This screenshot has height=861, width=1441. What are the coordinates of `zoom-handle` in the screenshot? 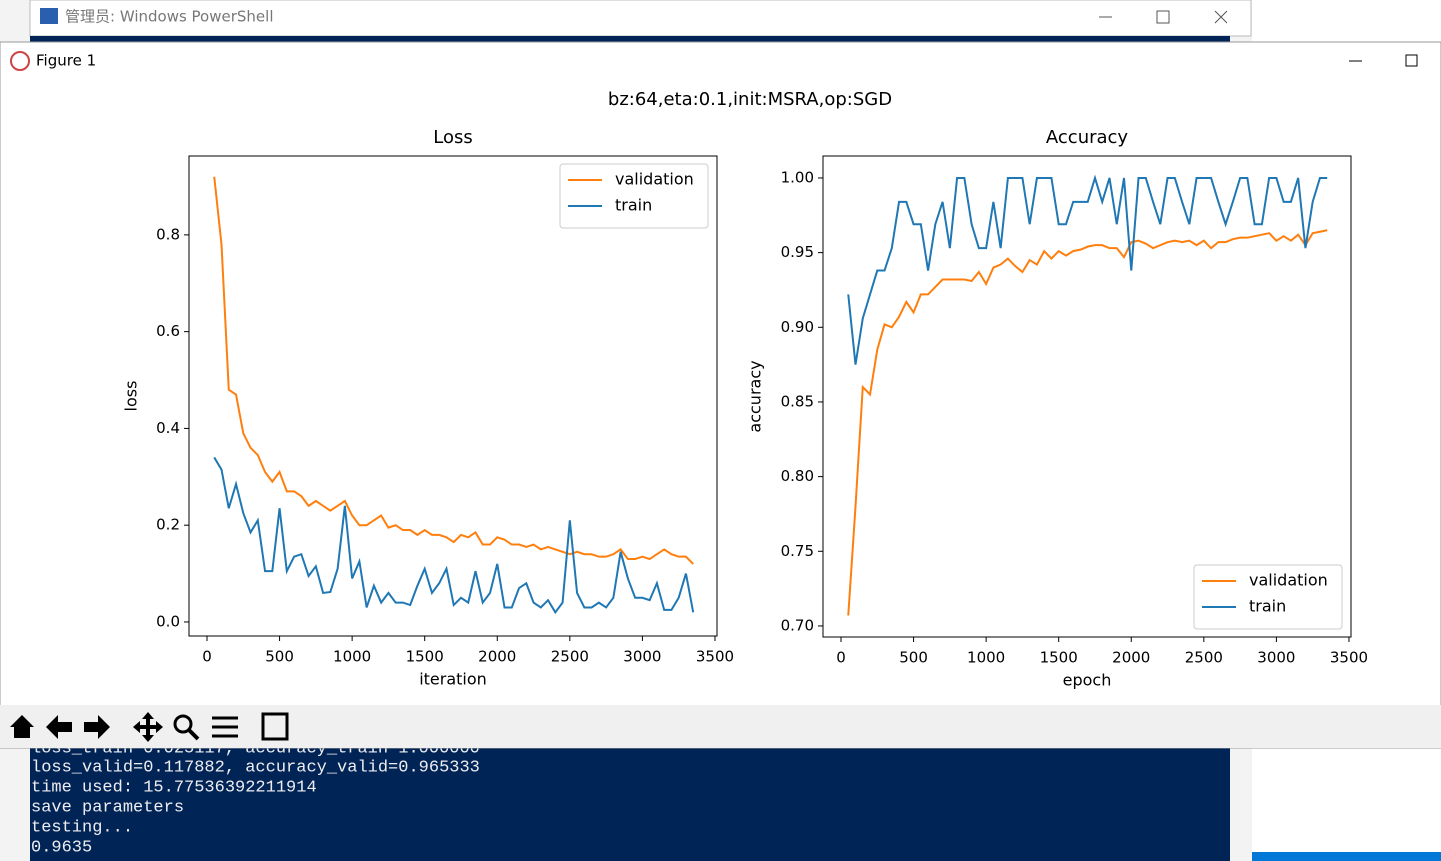 It's located at (193, 734).